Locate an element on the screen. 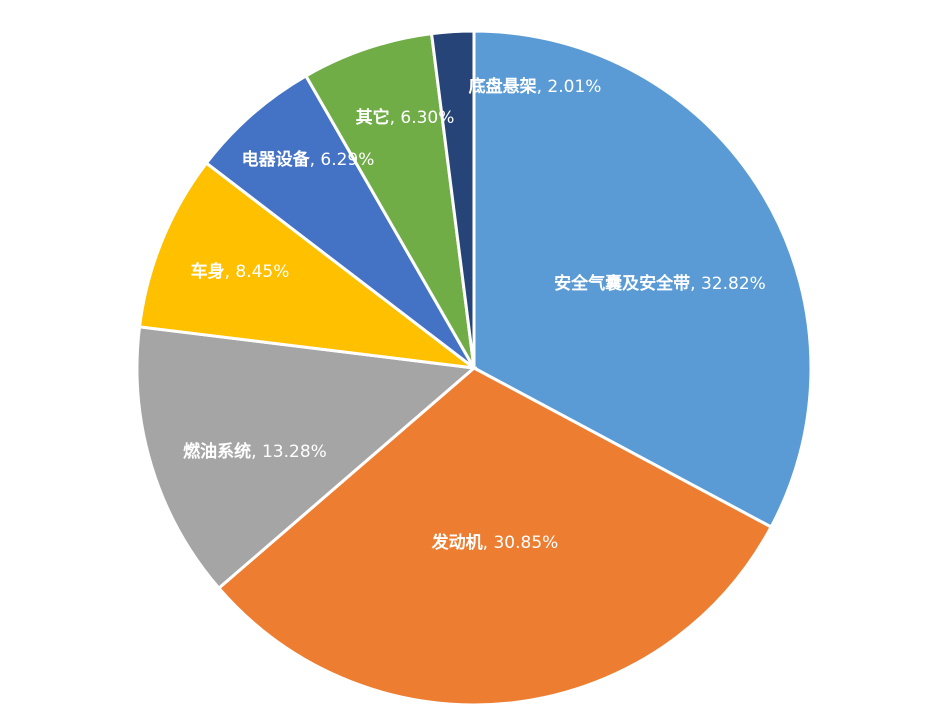 This screenshot has width=950, height=712. slice-label: 车身, 8.45% is located at coordinates (240, 271).